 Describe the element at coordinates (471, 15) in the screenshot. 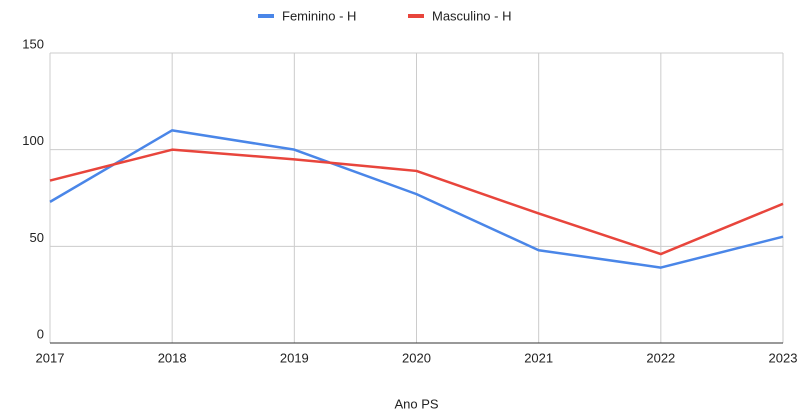

I see `legend-label: Masculino - H` at that location.